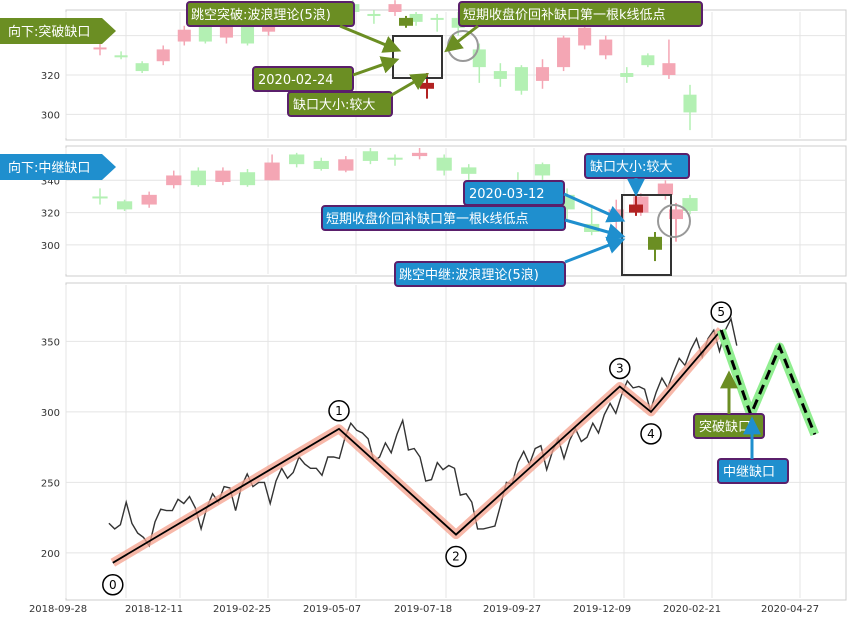 The height and width of the screenshot is (622, 853). I want to click on main-xtick-label: 2019-12-09, so click(602, 609).